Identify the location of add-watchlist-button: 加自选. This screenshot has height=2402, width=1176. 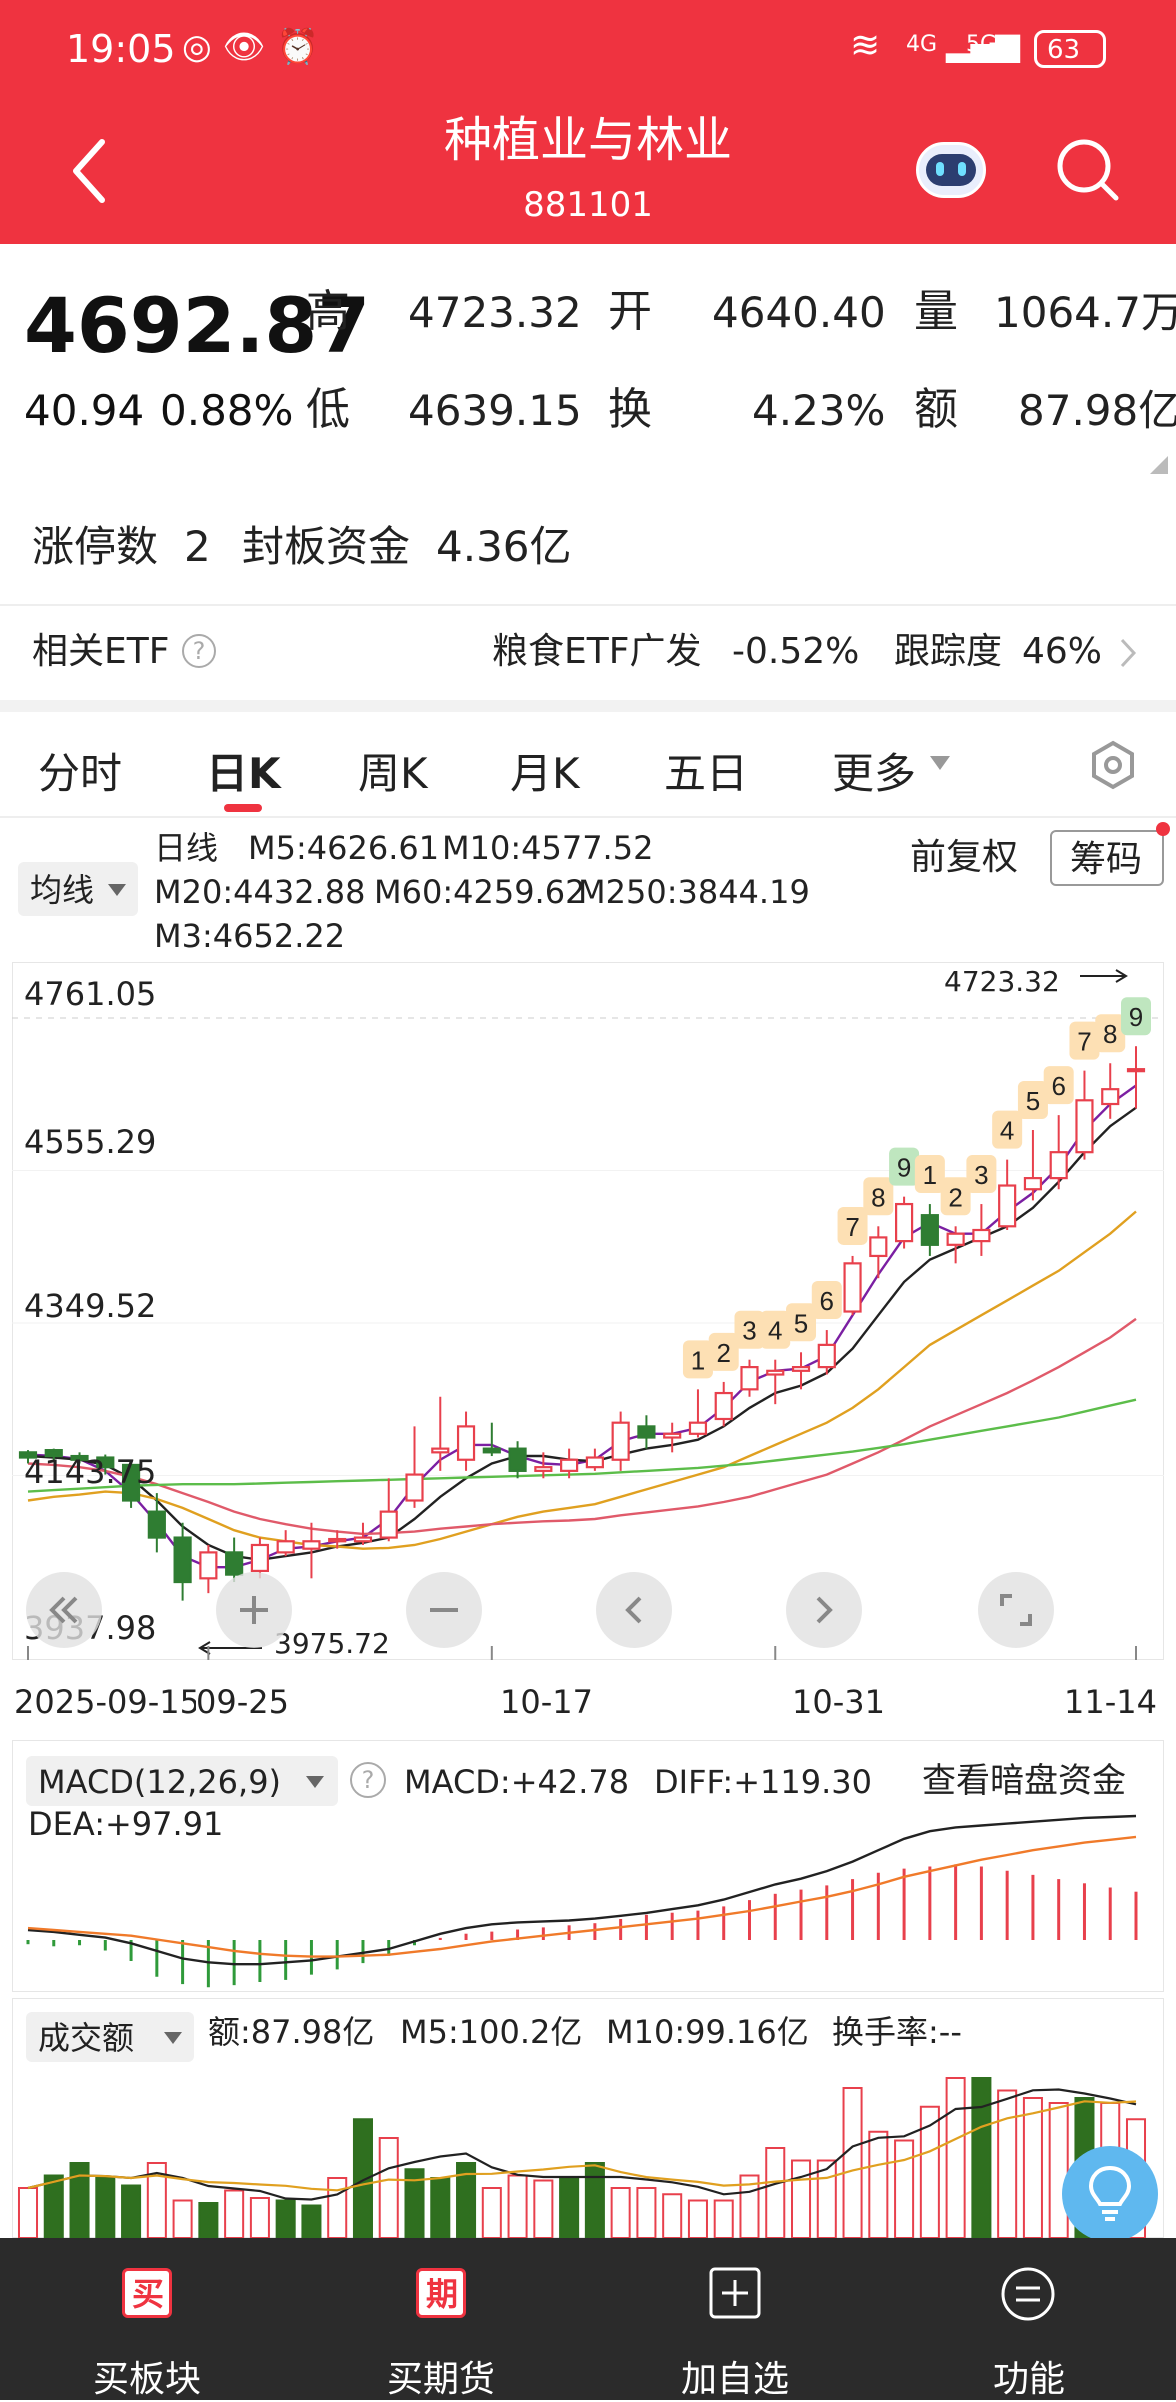
(735, 2319).